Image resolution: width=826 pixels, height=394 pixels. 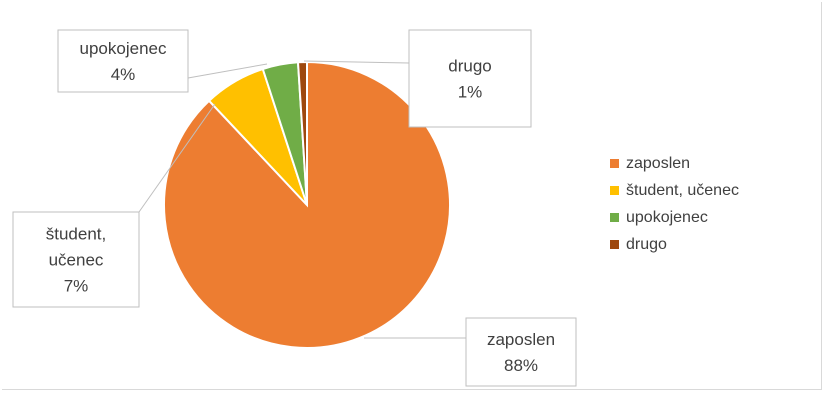 I want to click on pie-slice-drugo, so click(x=302, y=133).